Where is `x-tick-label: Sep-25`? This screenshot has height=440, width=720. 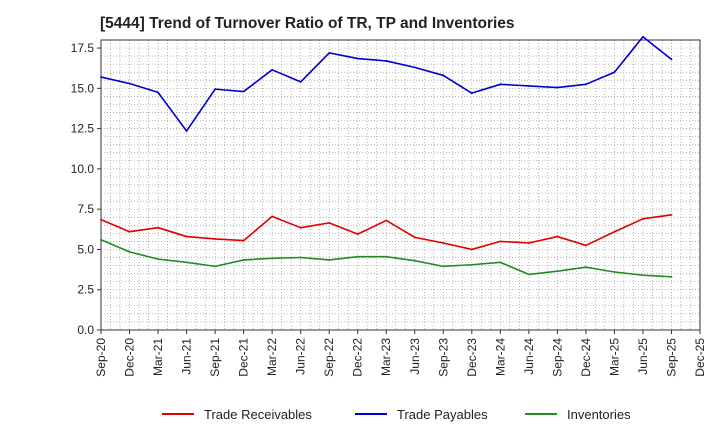
x-tick-label: Sep-25 is located at coordinates (671, 357).